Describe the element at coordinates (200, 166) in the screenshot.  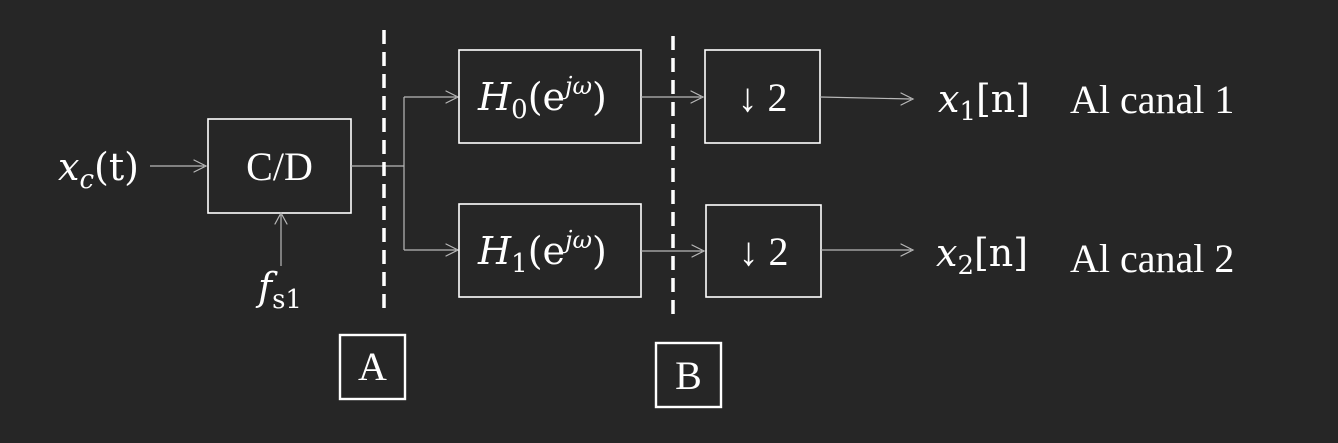
I see `input-arrowhead` at that location.